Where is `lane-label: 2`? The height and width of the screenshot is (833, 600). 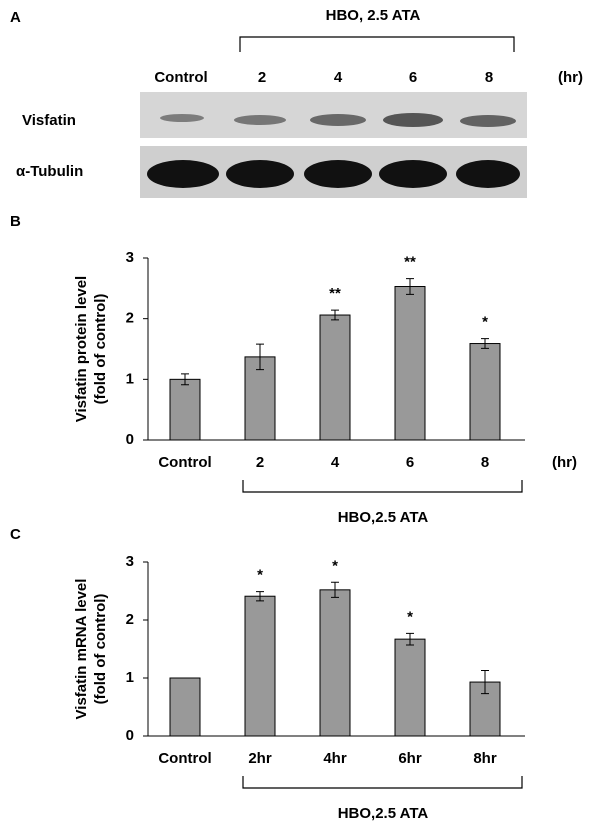 lane-label: 2 is located at coordinates (262, 77).